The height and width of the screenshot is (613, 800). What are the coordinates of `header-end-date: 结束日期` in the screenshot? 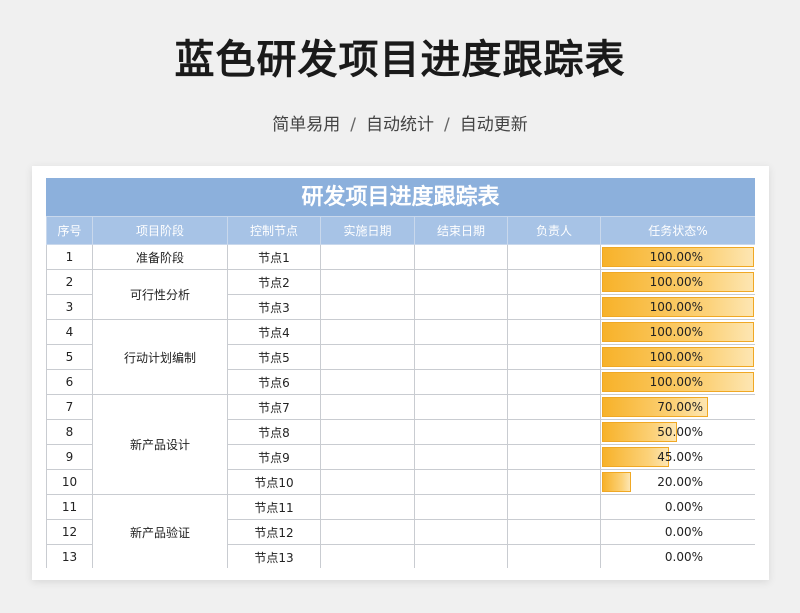 It's located at (461, 230).